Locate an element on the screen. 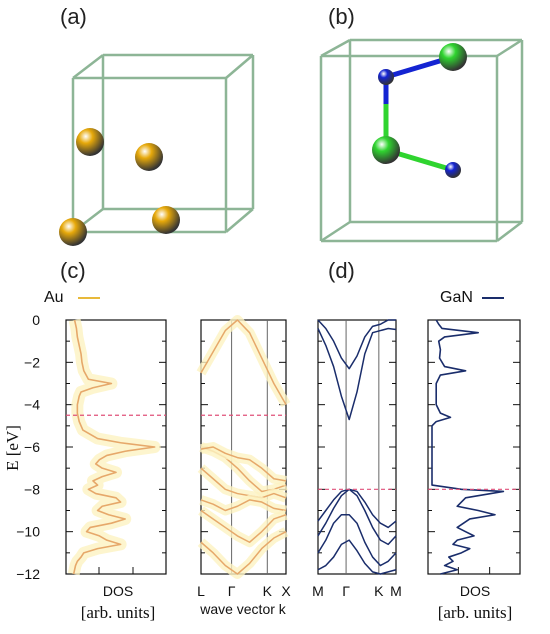 This screenshot has width=550, height=634. panel-label-a: (a) is located at coordinates (73, 16).